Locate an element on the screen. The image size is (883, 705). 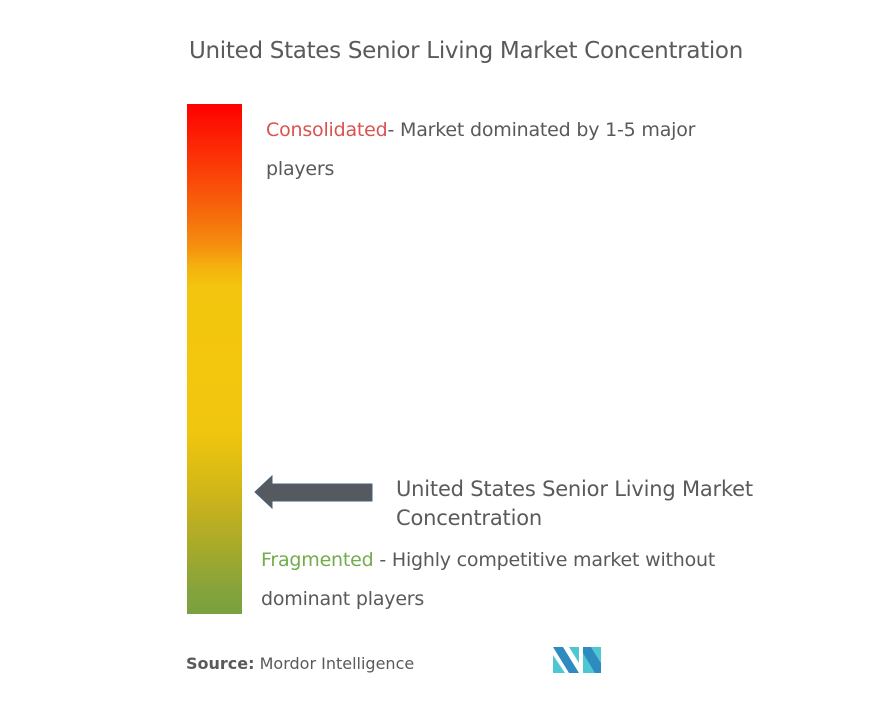
source-value: Mordor Intelligence is located at coordinates (334, 663).